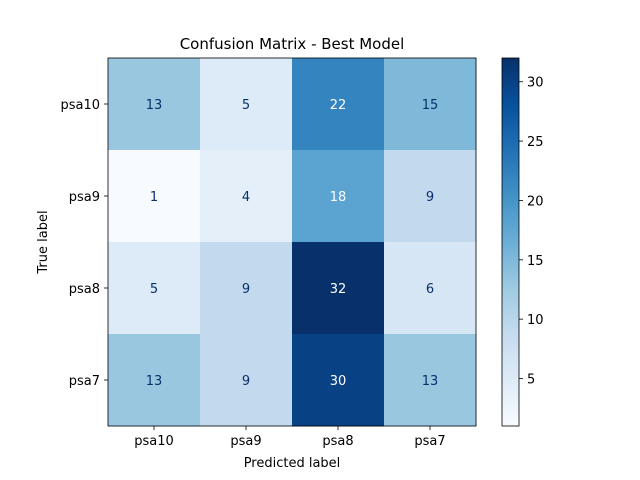 This screenshot has width=640, height=480. What do you see at coordinates (535, 261) in the screenshot?
I see `colorbar-tick-label: 15` at bounding box center [535, 261].